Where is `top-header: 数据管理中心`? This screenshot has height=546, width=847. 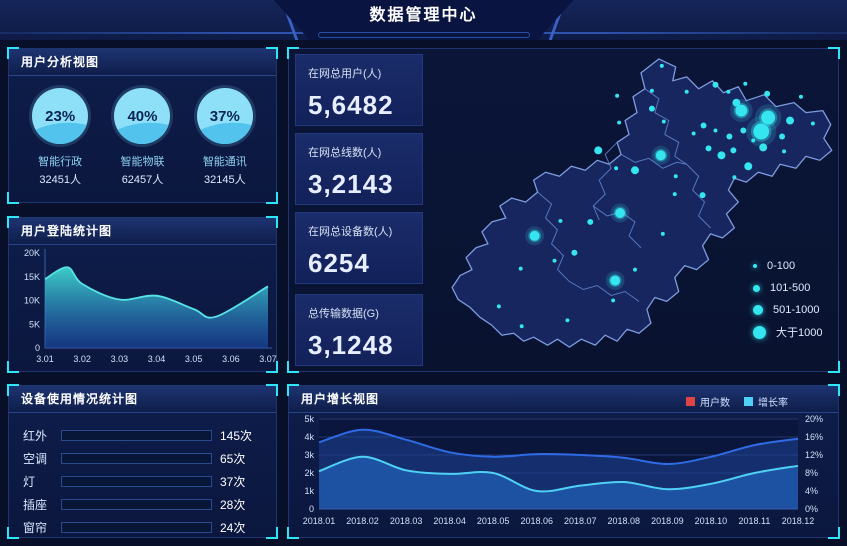 top-header: 数据管理中心 is located at coordinates (423, 20).